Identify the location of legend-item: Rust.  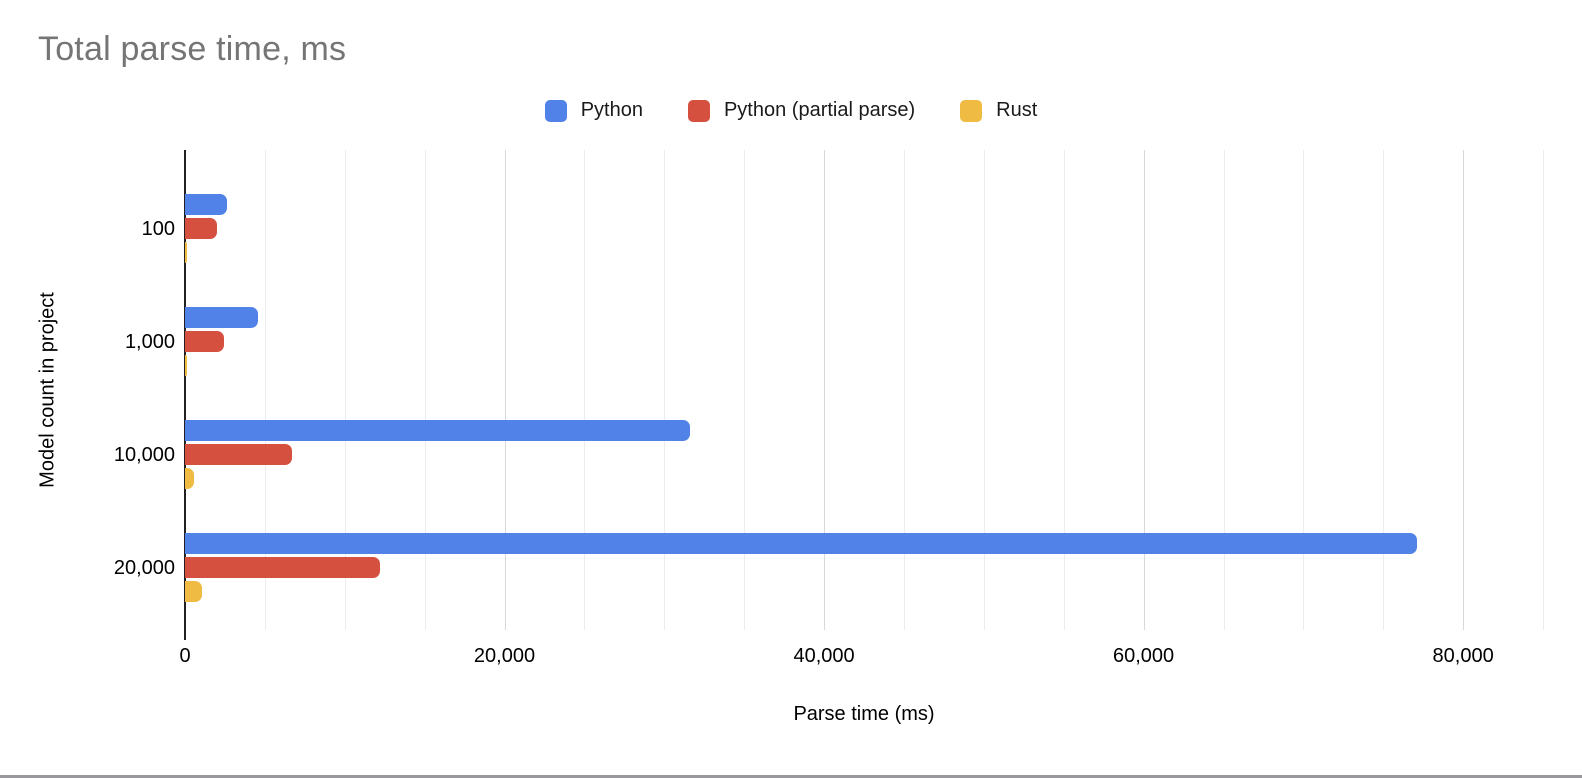
(998, 110).